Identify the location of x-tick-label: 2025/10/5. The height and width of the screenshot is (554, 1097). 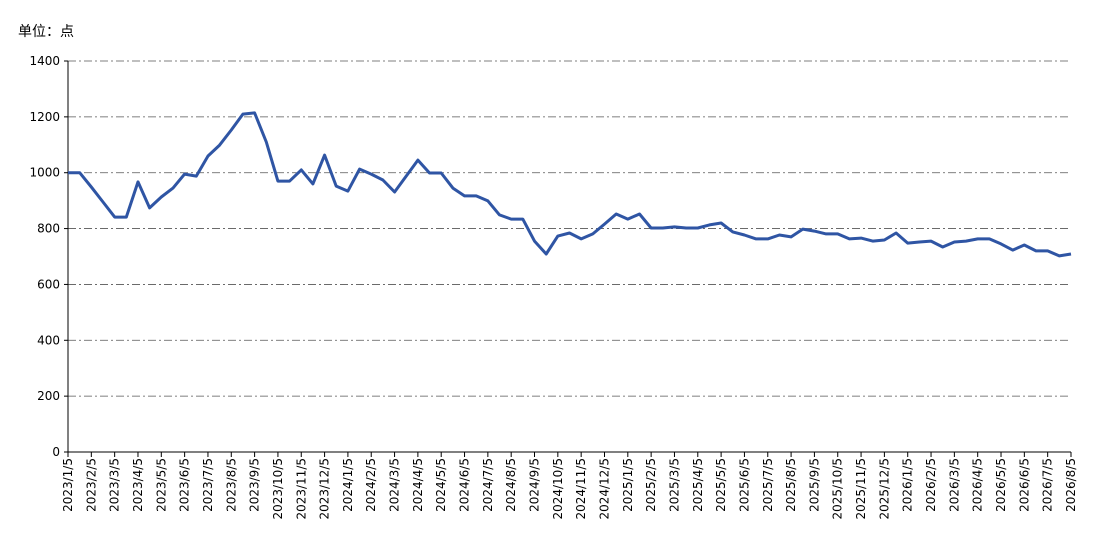
(838, 489).